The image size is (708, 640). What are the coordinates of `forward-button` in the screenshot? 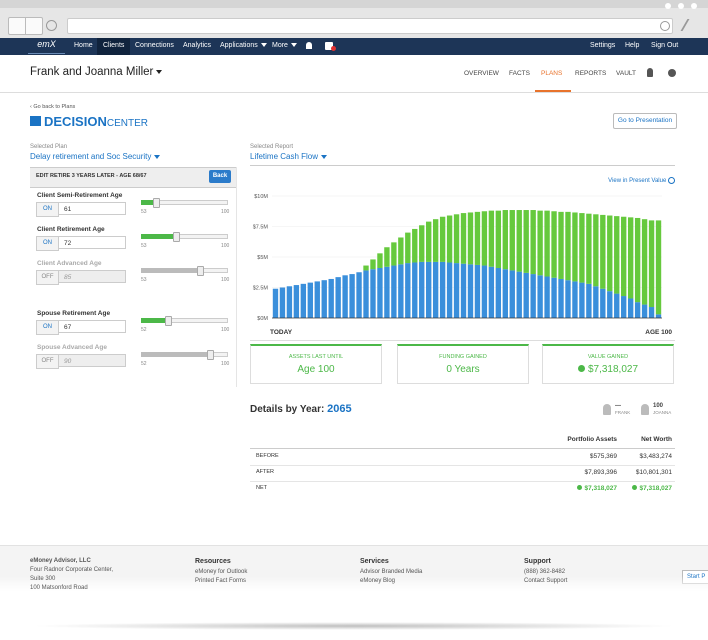 It's located at (34, 26).